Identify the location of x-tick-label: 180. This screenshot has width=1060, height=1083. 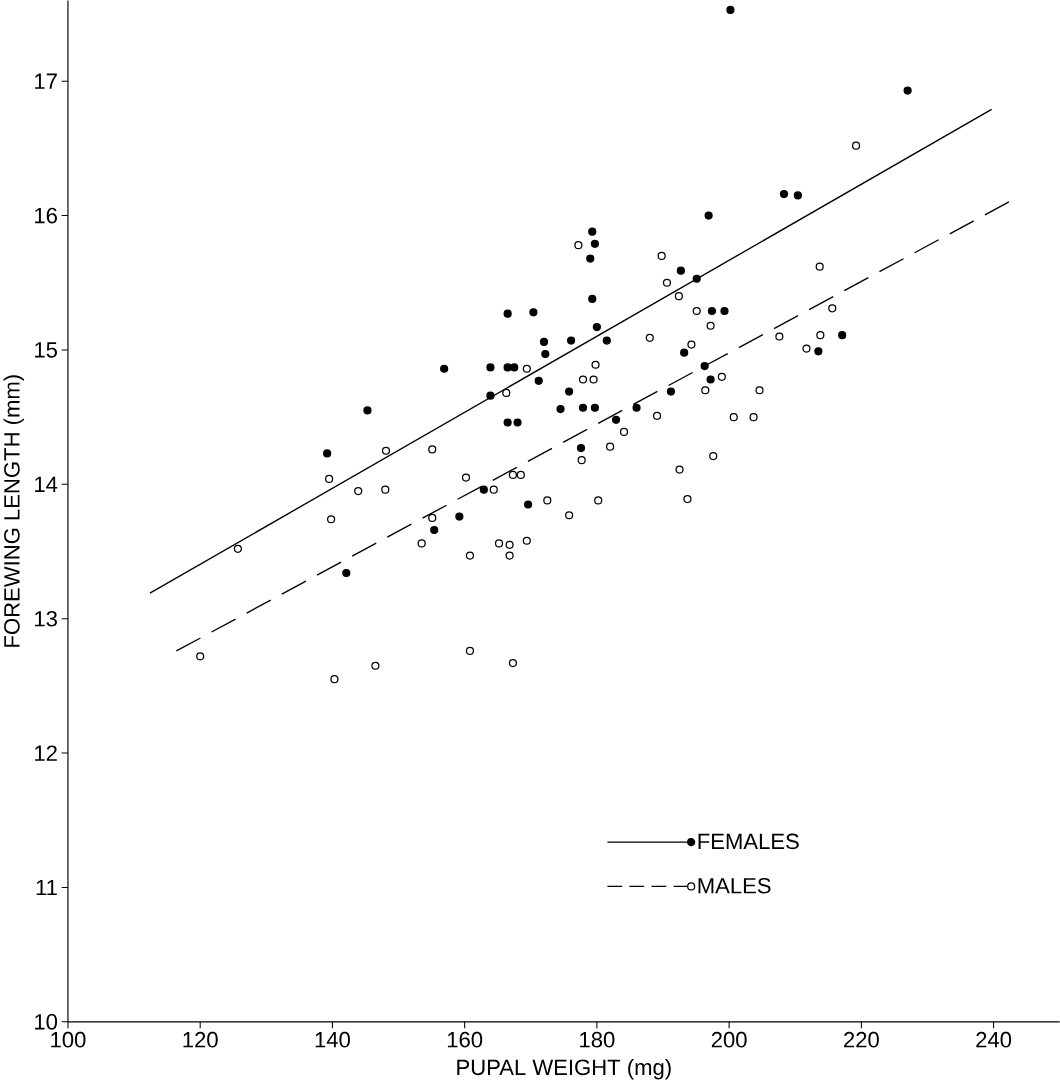
(597, 1039).